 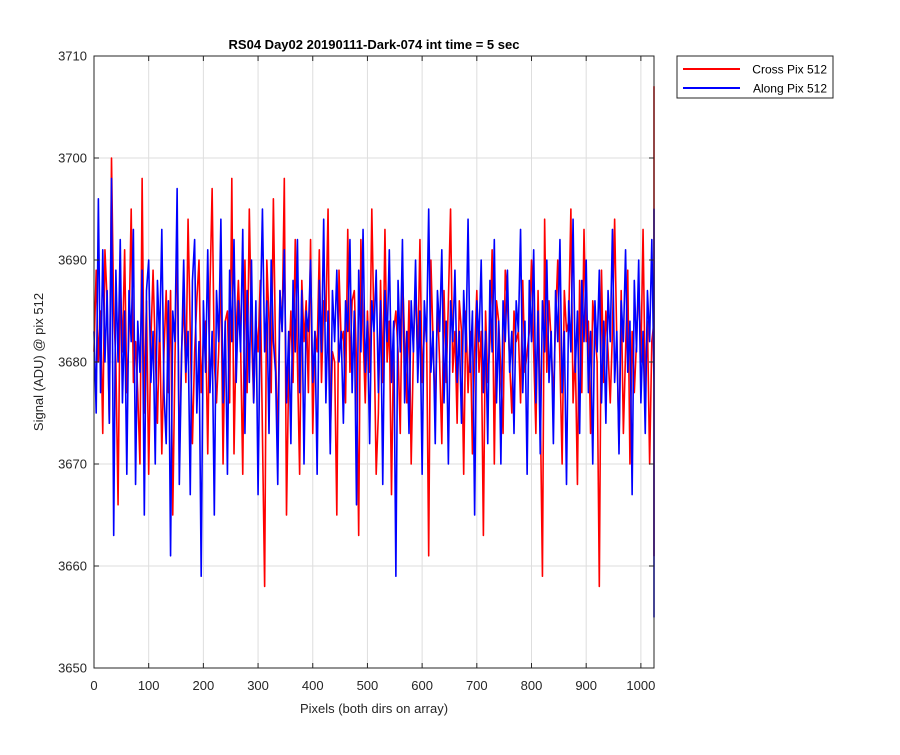 What do you see at coordinates (72, 566) in the screenshot?
I see `y-tick-label: 3660` at bounding box center [72, 566].